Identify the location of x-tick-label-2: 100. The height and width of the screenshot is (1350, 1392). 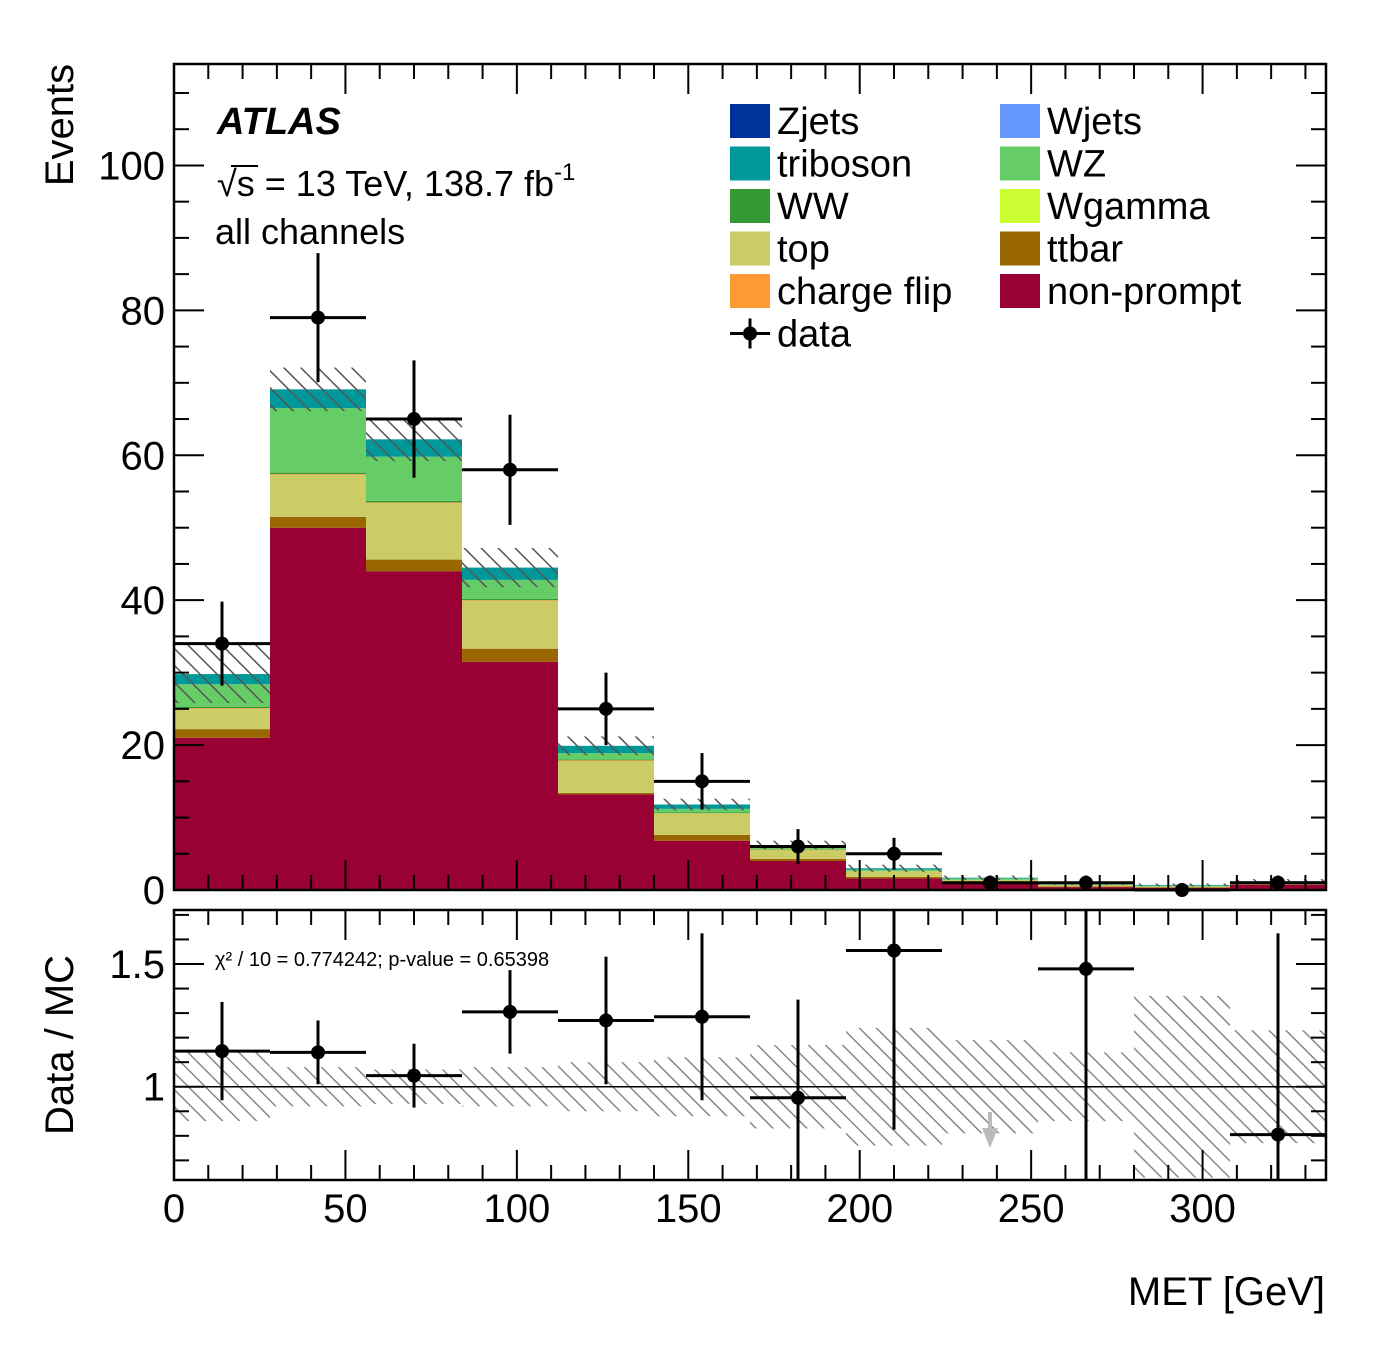
(516, 1209).